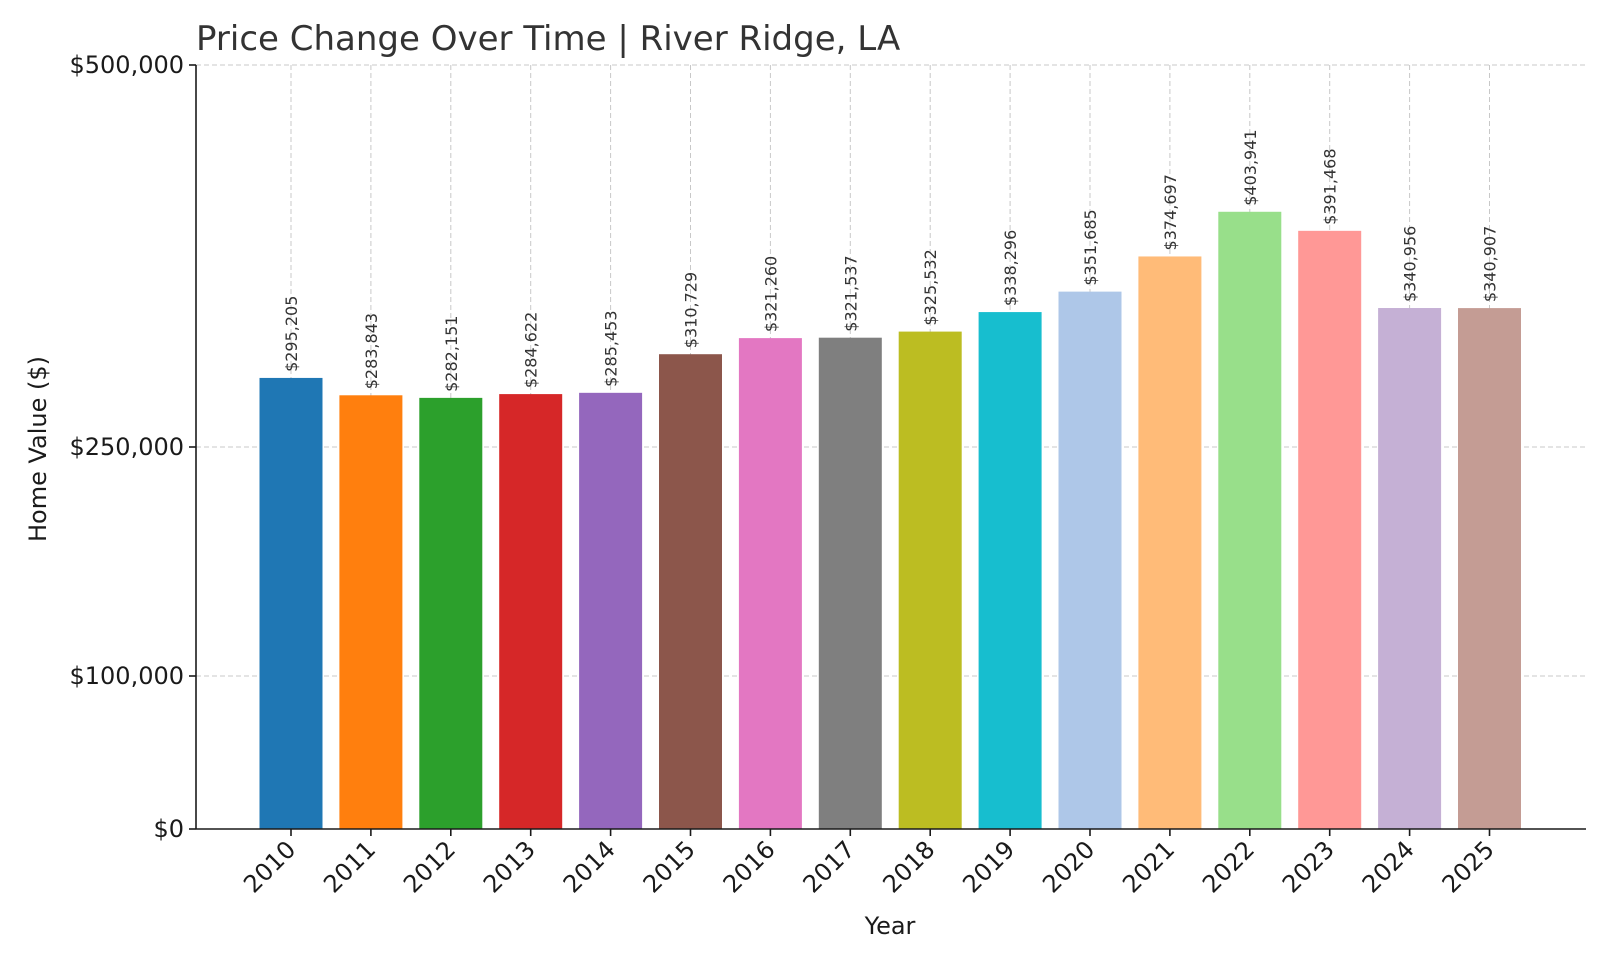  Describe the element at coordinates (850, 293) in the screenshot. I see `data-label-2017: $321,537` at that location.